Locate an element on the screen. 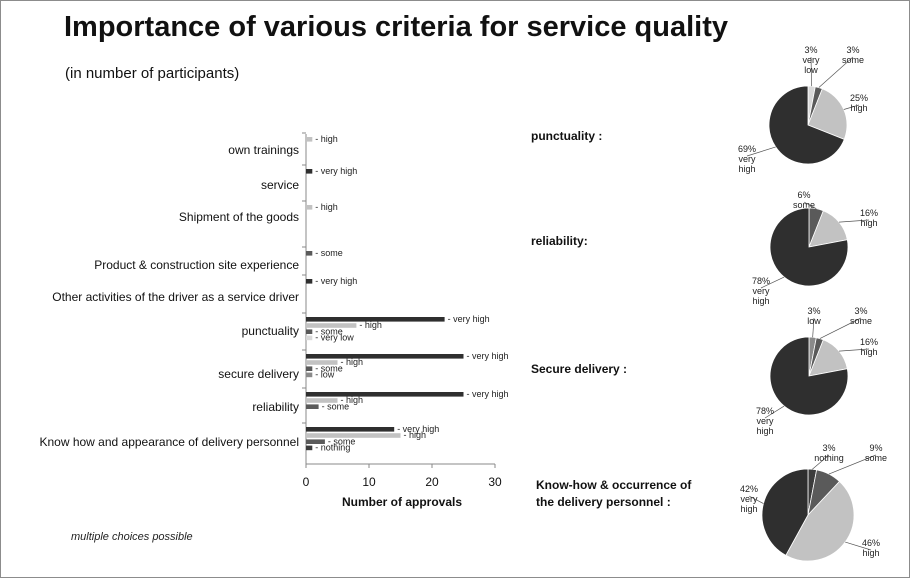  pie-4: 3% nothing 9% some 46% high 42% very high is located at coordinates (813, 502).